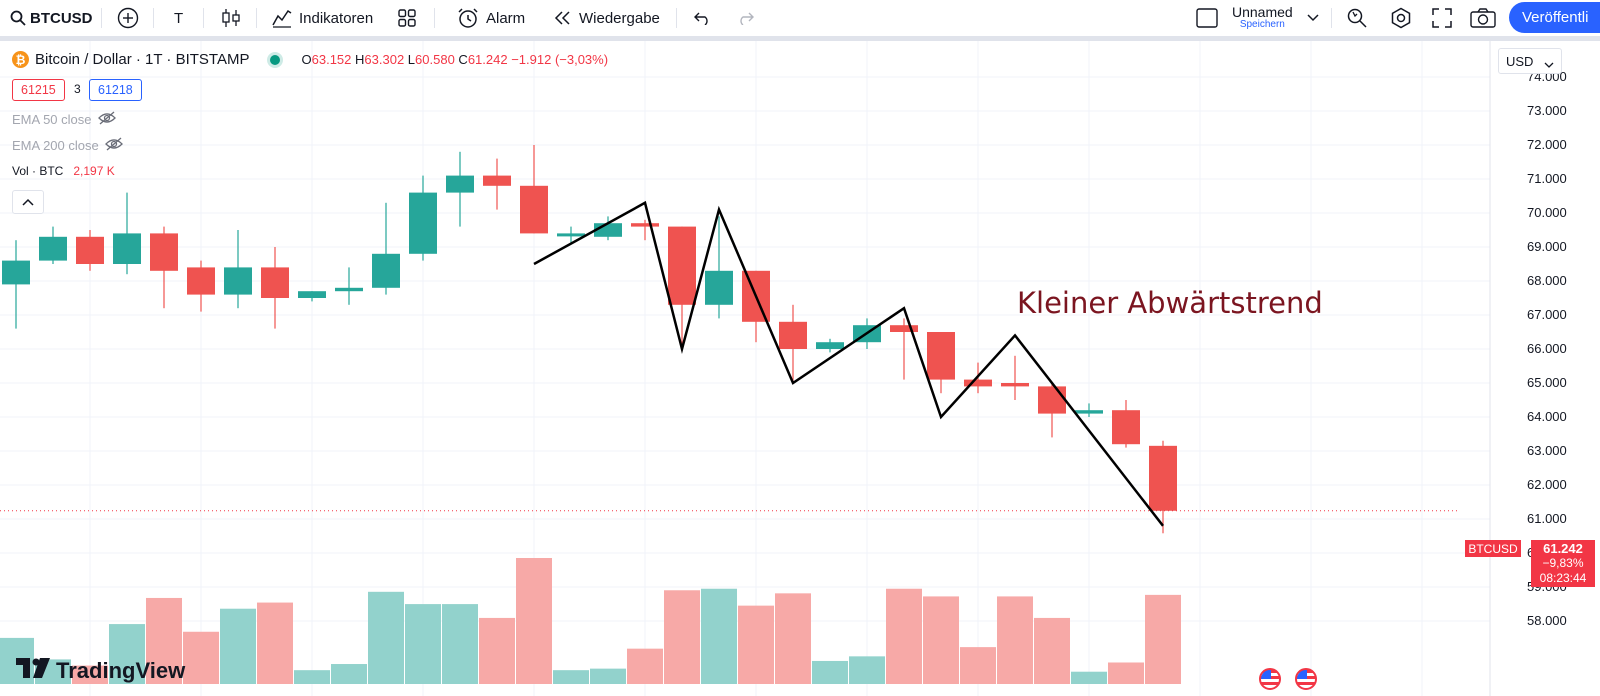 The width and height of the screenshot is (1600, 696). Describe the element at coordinates (33, 671) in the screenshot. I see `tradingview-icon` at that location.